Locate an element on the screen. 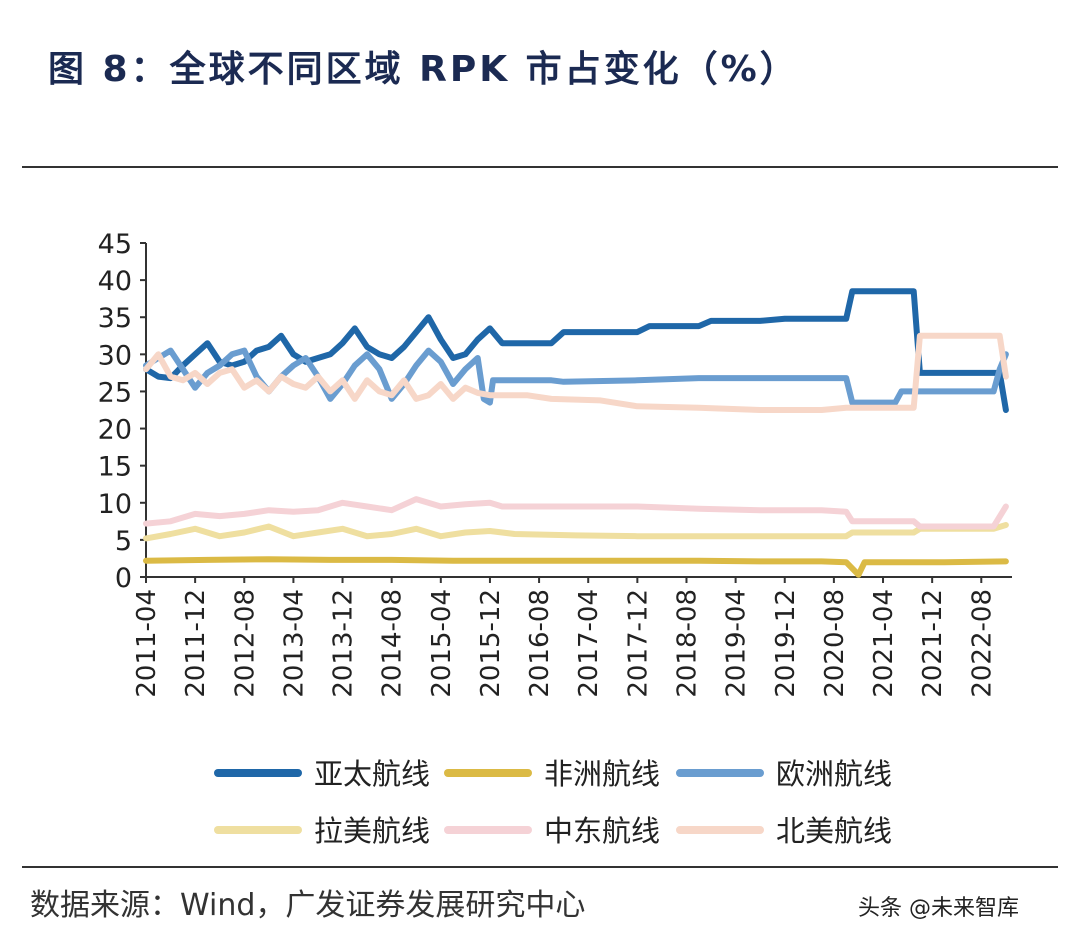  y-tick-label: 0 is located at coordinates (123, 578).